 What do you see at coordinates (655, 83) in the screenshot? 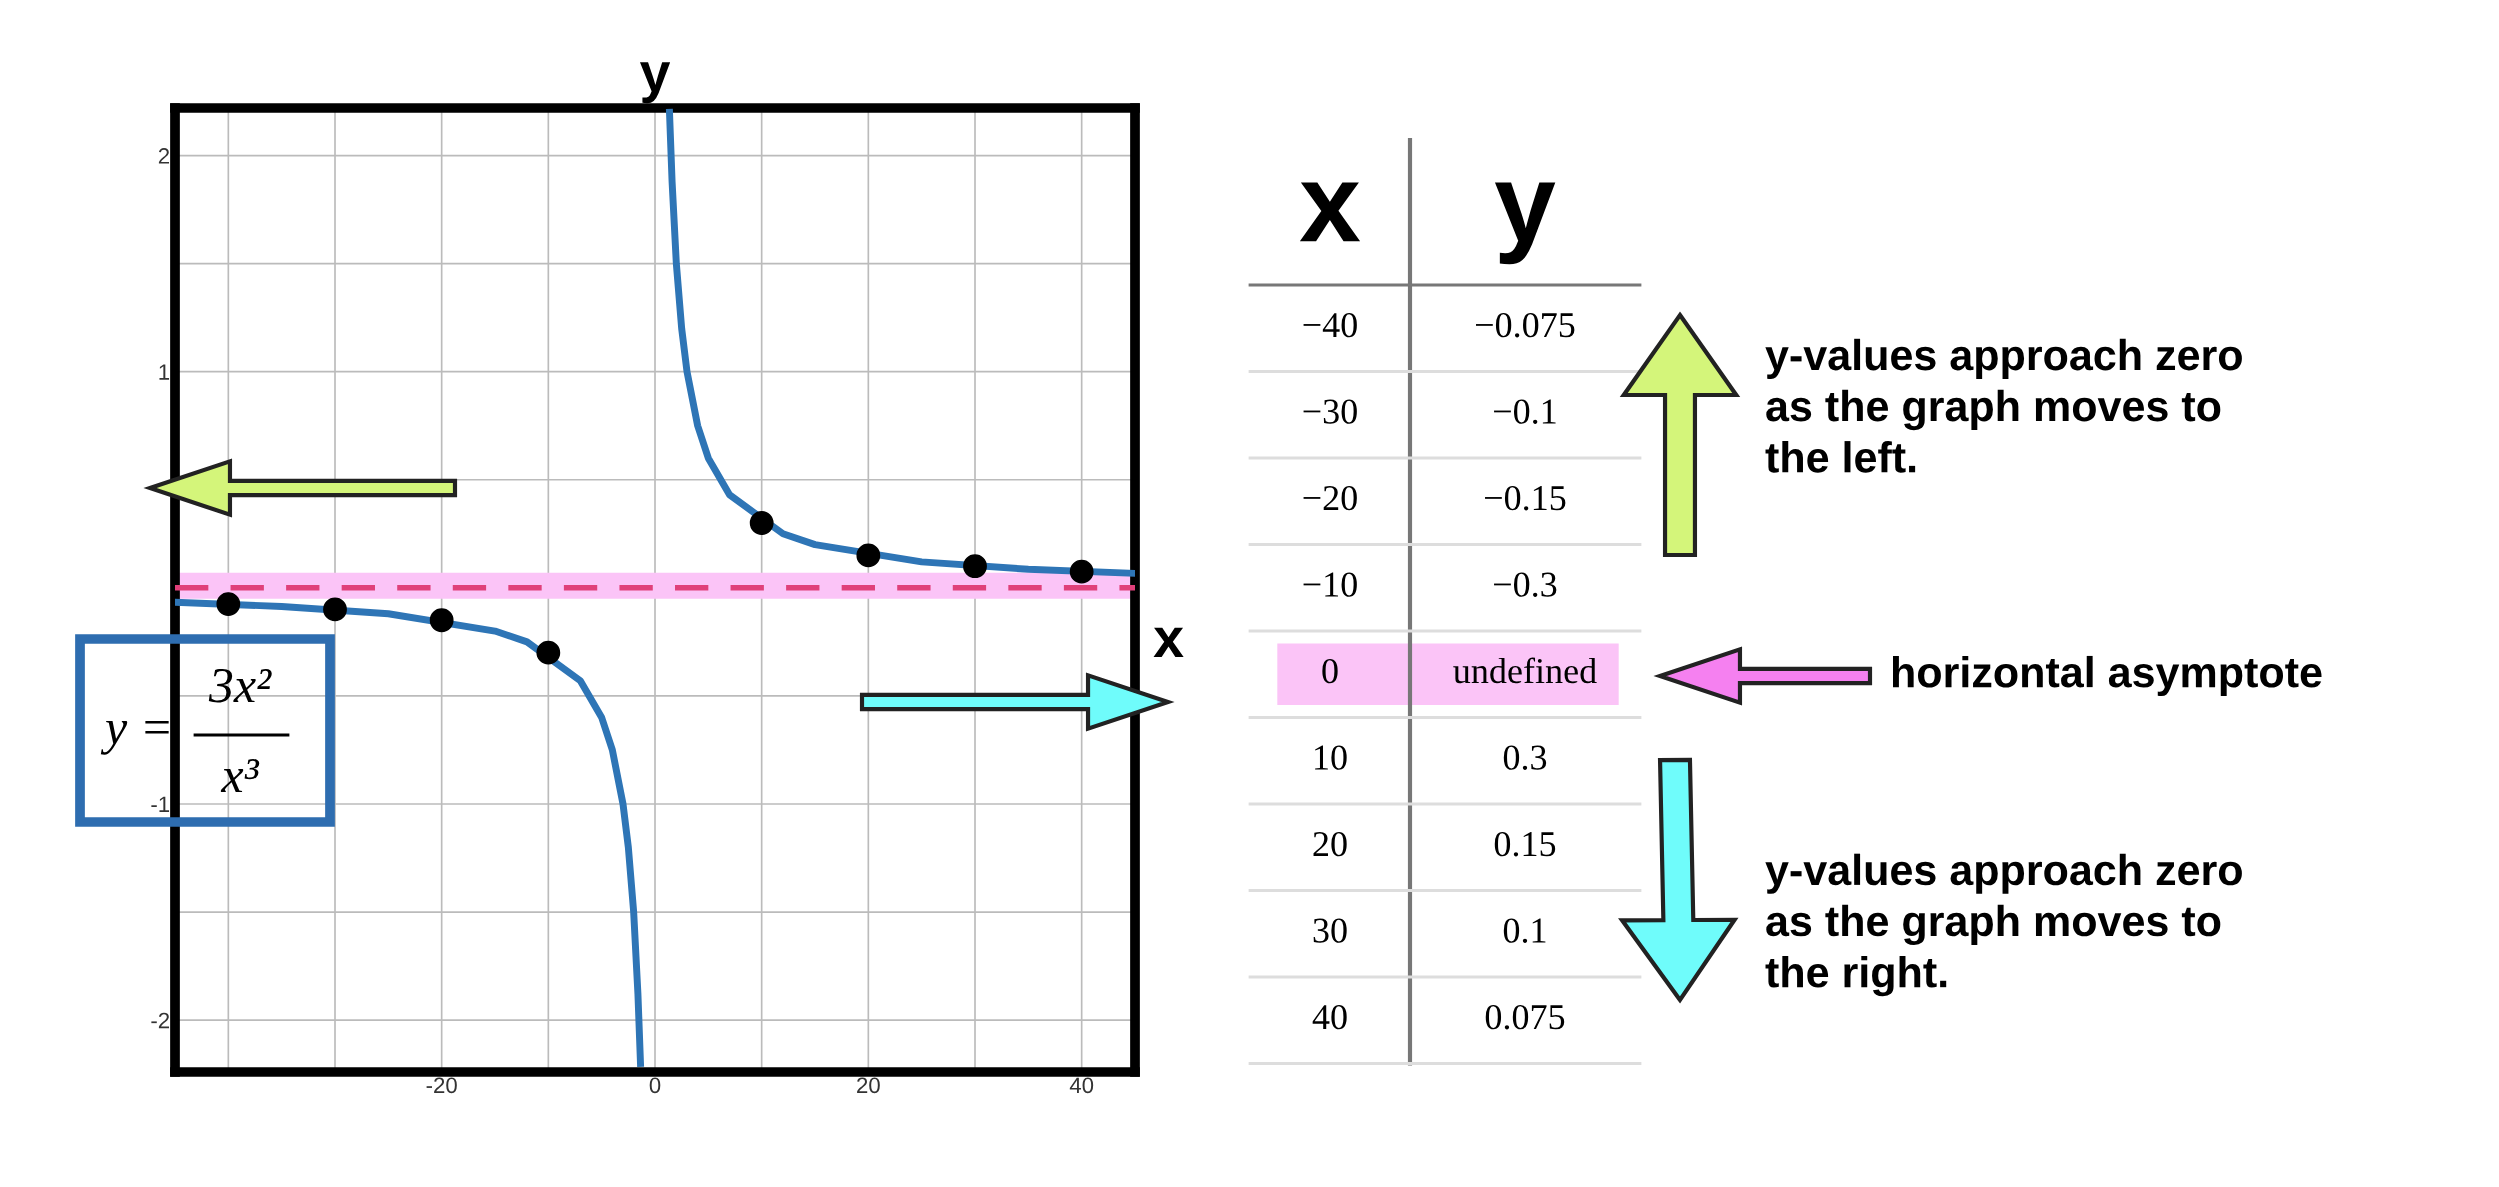
I see `y-axis-title: y` at bounding box center [655, 83].